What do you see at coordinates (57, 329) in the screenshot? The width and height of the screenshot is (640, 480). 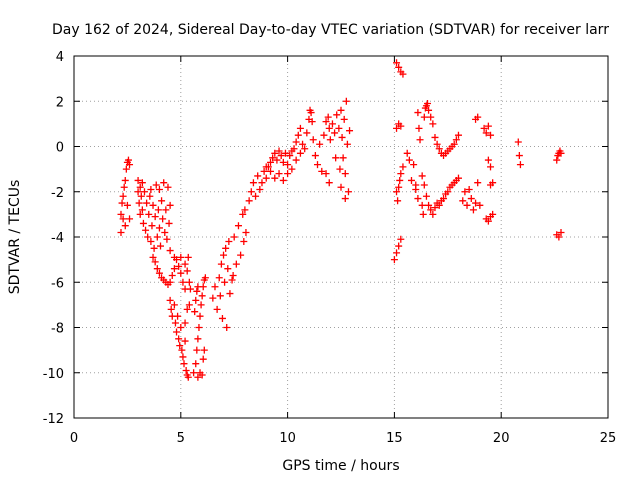 I see `y-tick-label: -8` at bounding box center [57, 329].